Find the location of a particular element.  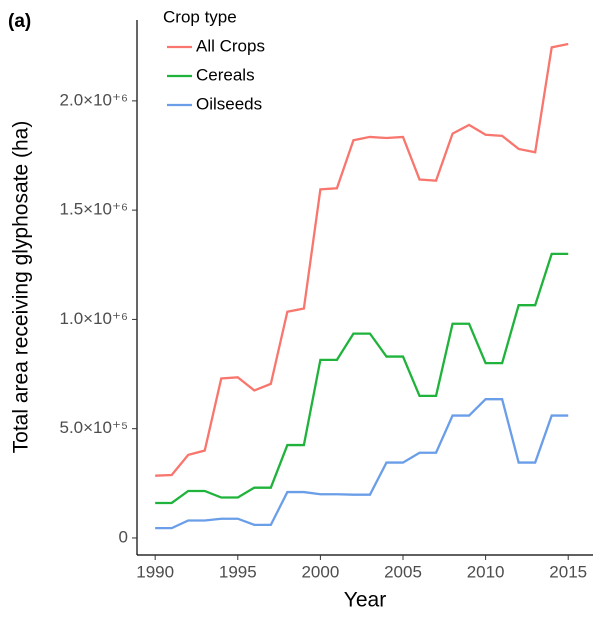

x-tick-label: 2000 is located at coordinates (320, 571).